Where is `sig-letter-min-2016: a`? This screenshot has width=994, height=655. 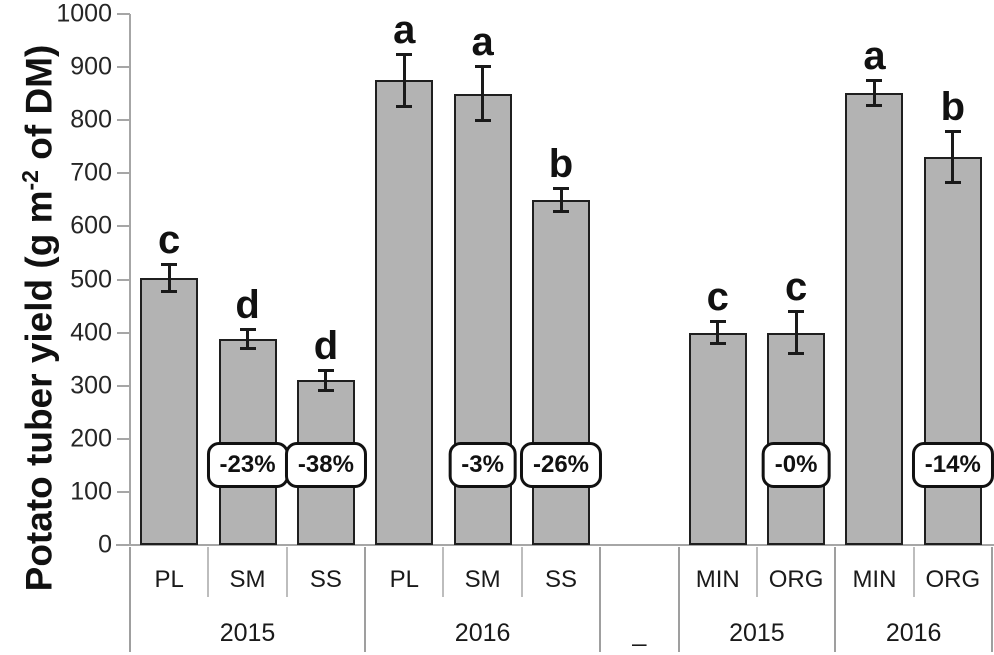 sig-letter-min-2016: a is located at coordinates (874, 55).